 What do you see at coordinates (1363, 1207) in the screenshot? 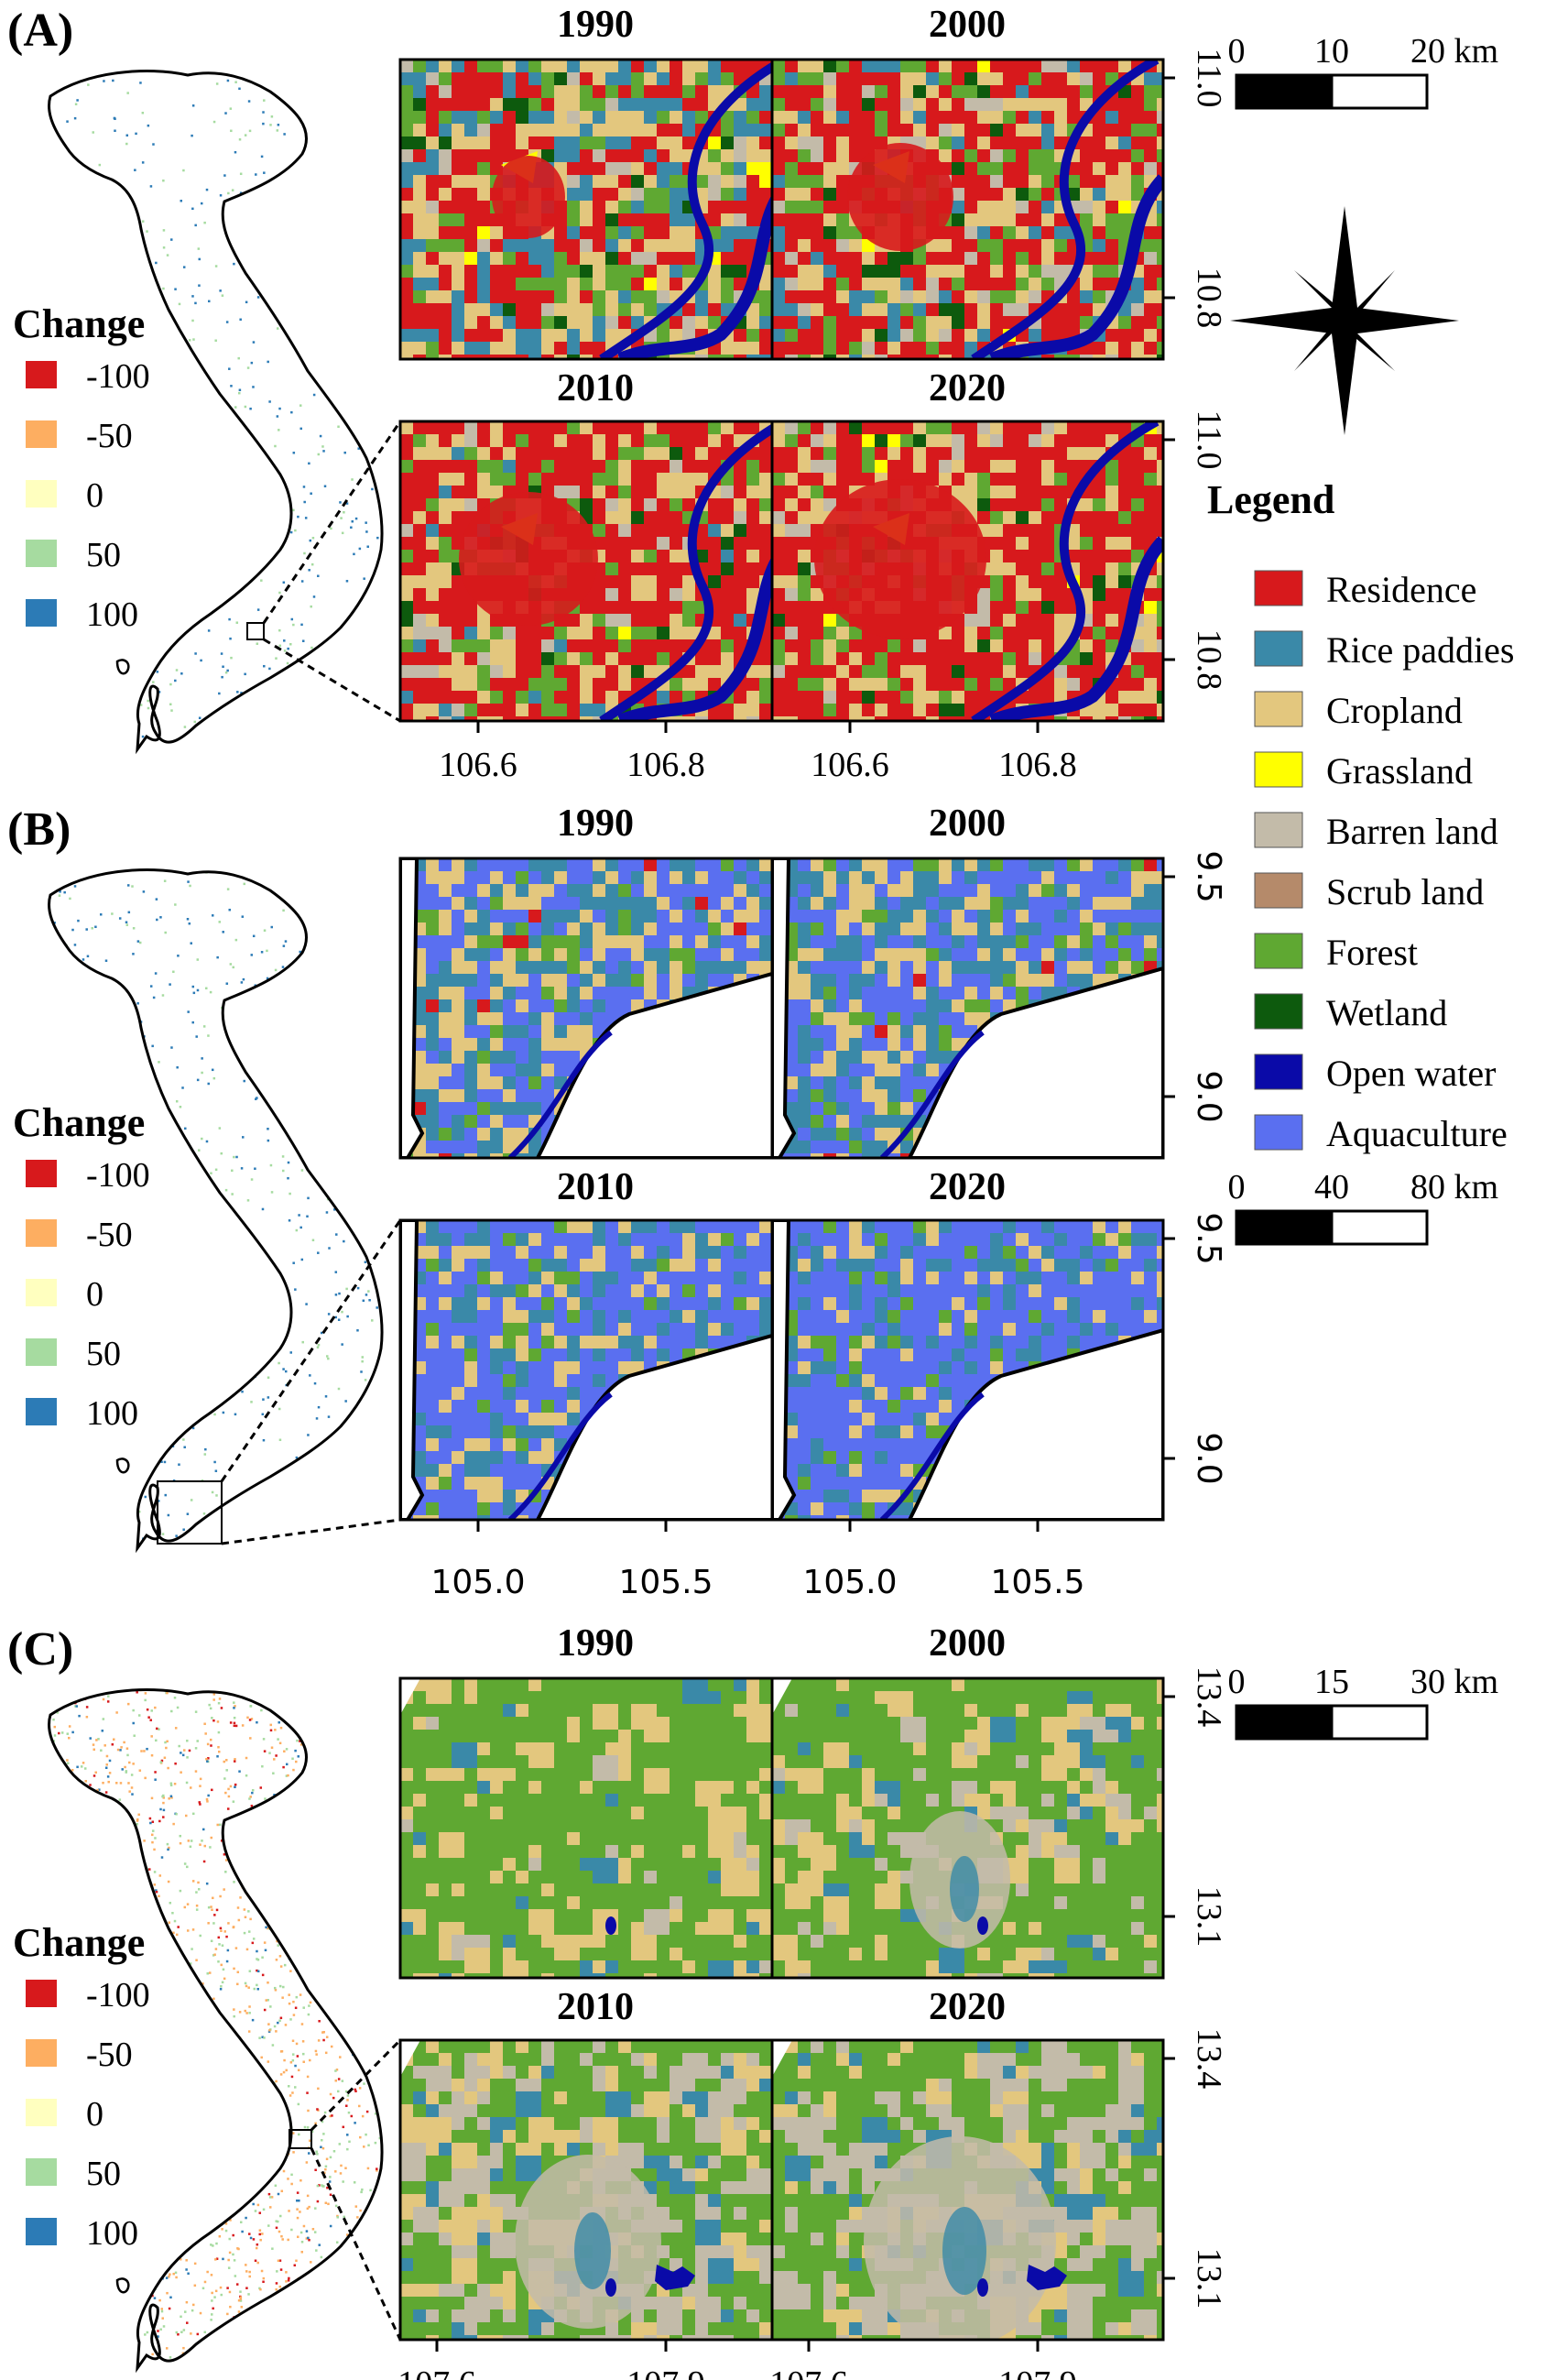
I see `scale-bar: 0 40 80 km` at bounding box center [1363, 1207].